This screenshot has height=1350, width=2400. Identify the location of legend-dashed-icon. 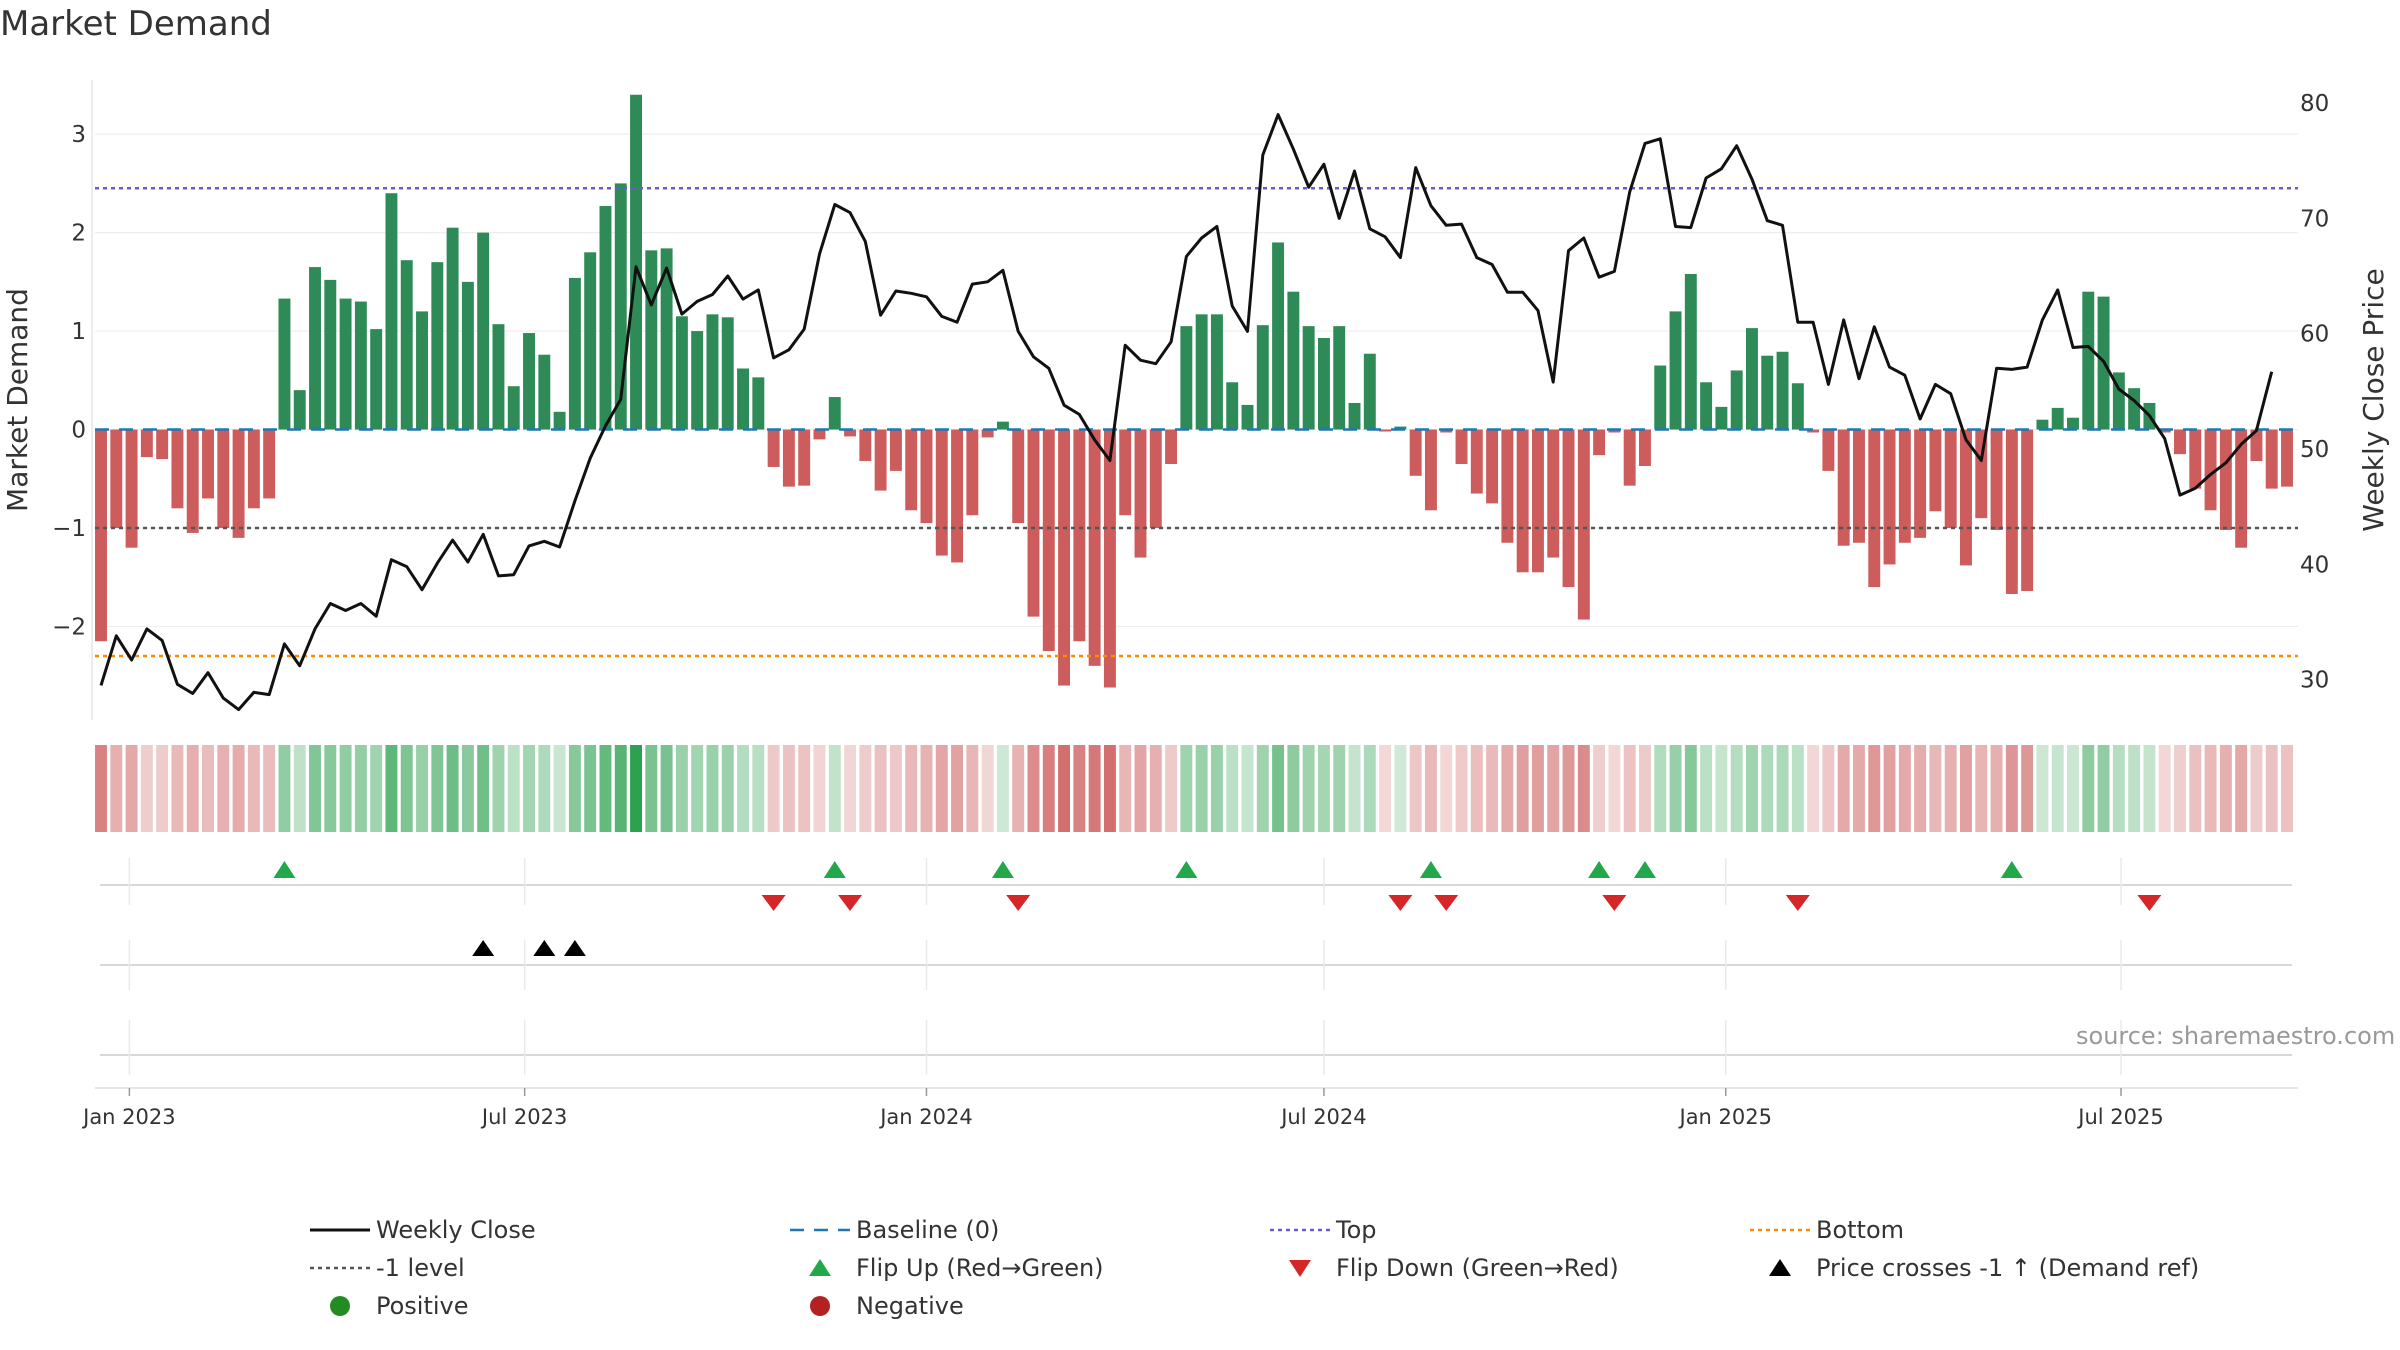
(820, 1230).